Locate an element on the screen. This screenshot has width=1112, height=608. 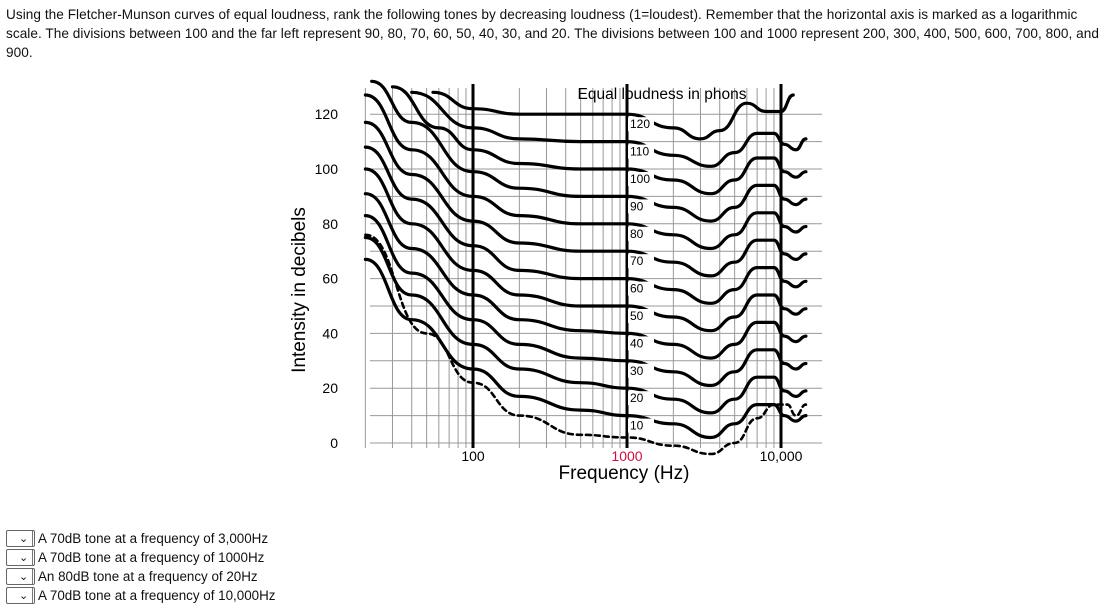
x-tick-label: 100 is located at coordinates (473, 456).